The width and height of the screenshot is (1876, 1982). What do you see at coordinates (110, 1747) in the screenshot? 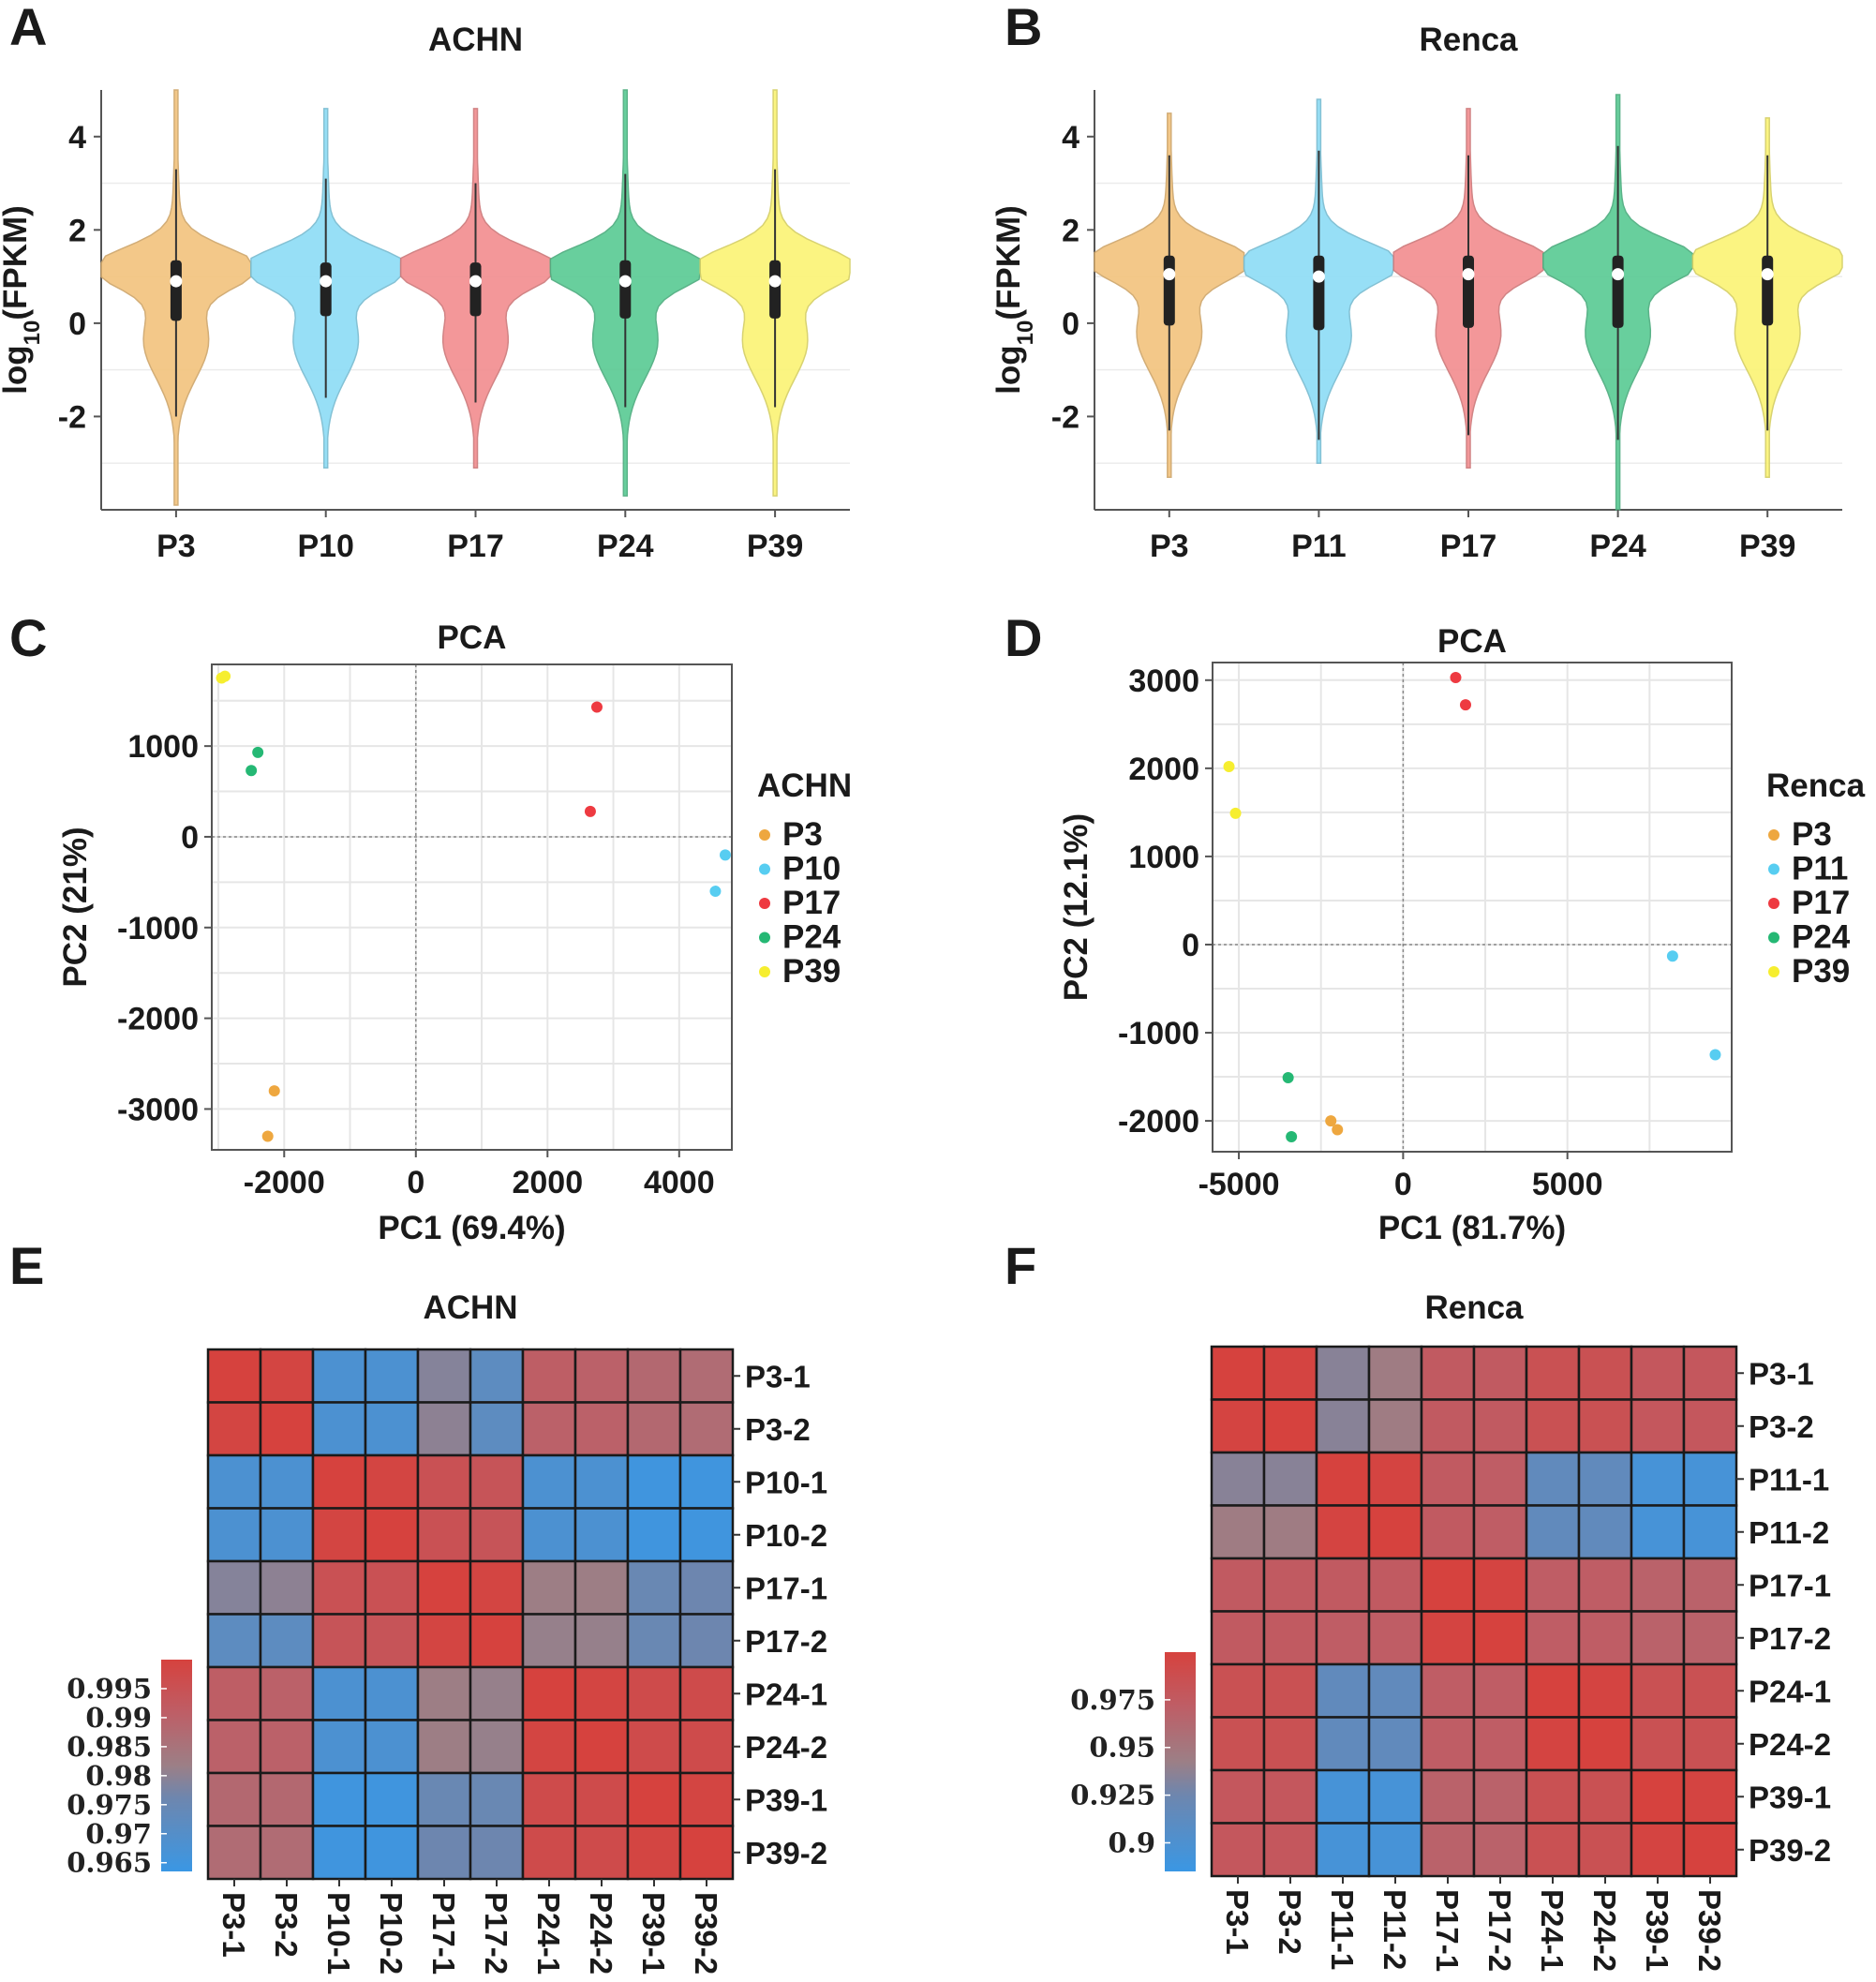
I see `colorbar-tick-label: 0.985` at bounding box center [110, 1747].